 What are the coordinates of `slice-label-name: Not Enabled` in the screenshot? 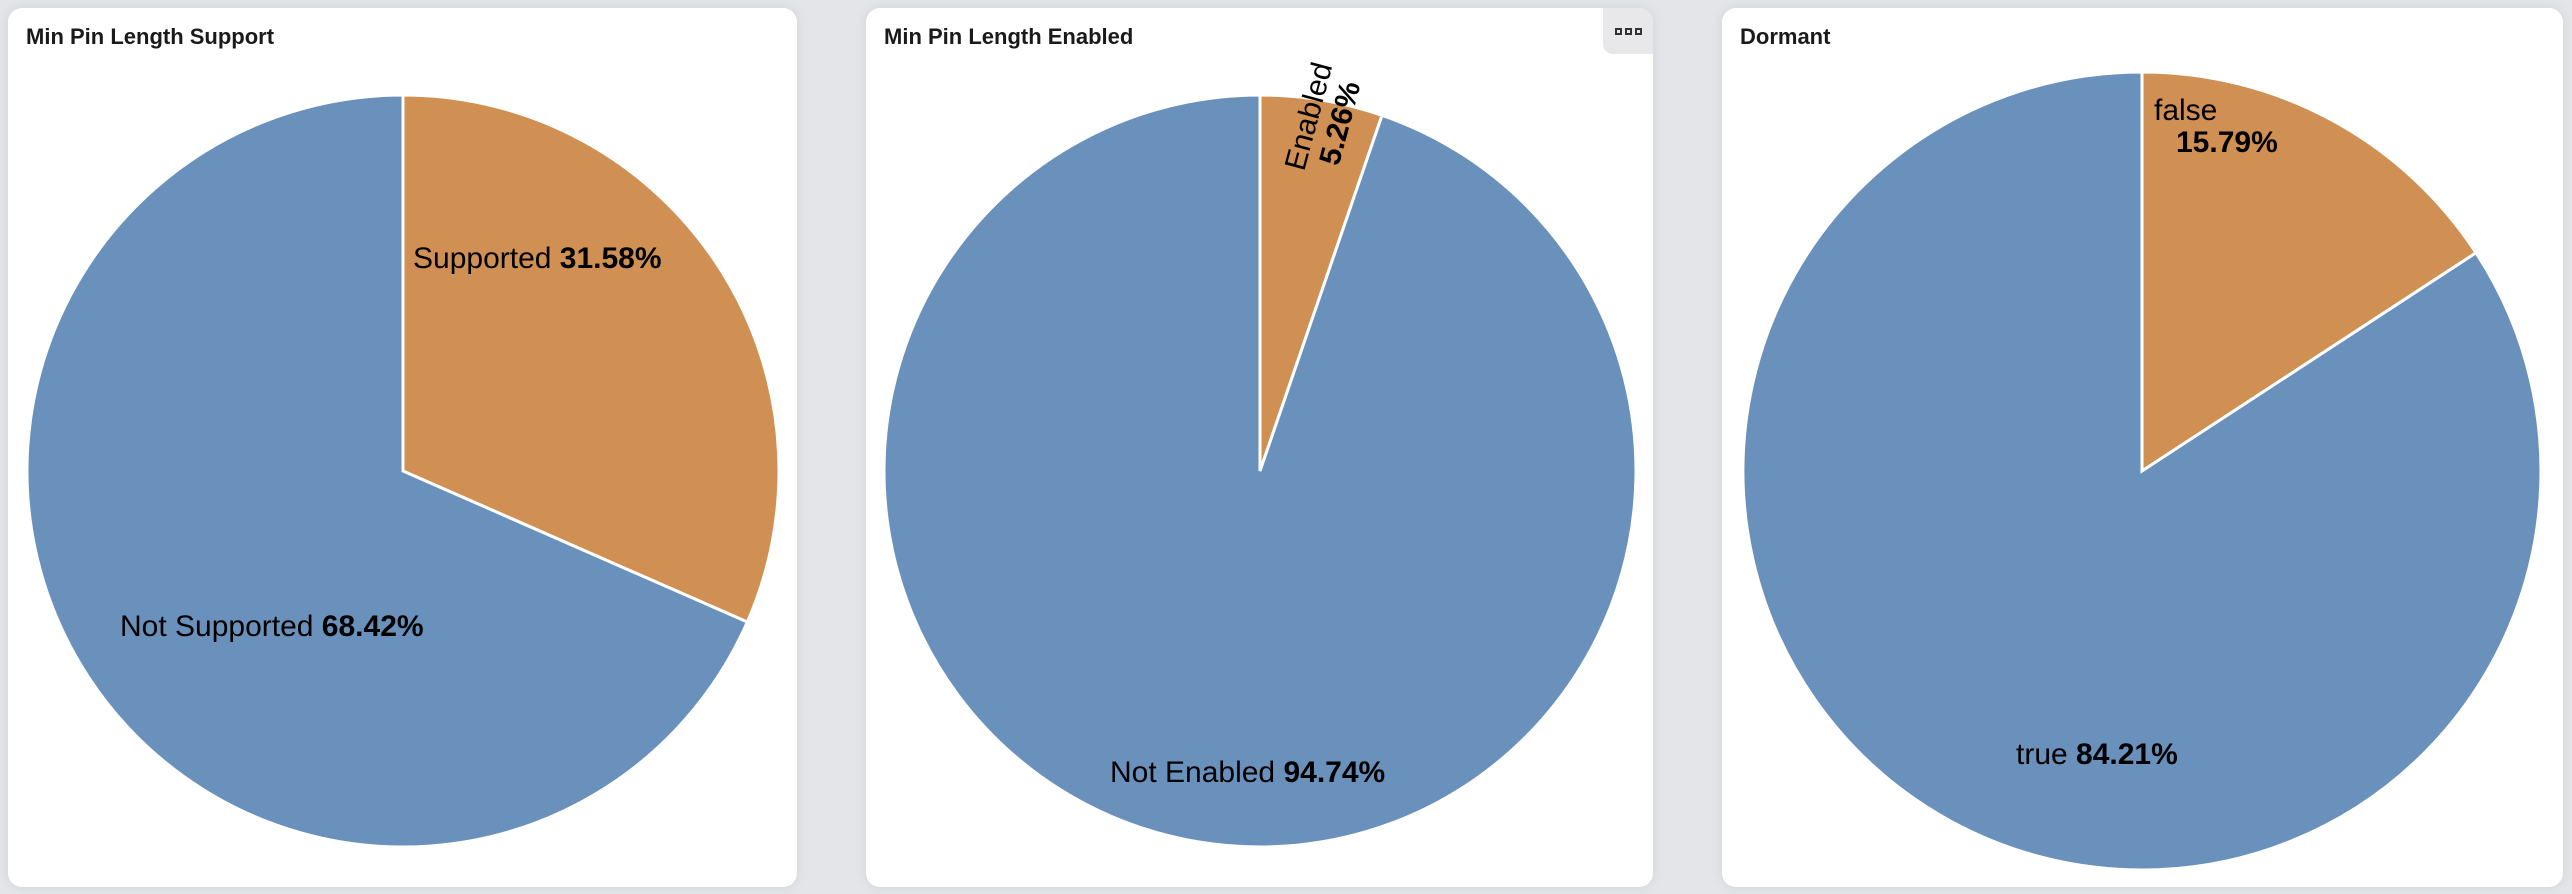 It's located at (1192, 772).